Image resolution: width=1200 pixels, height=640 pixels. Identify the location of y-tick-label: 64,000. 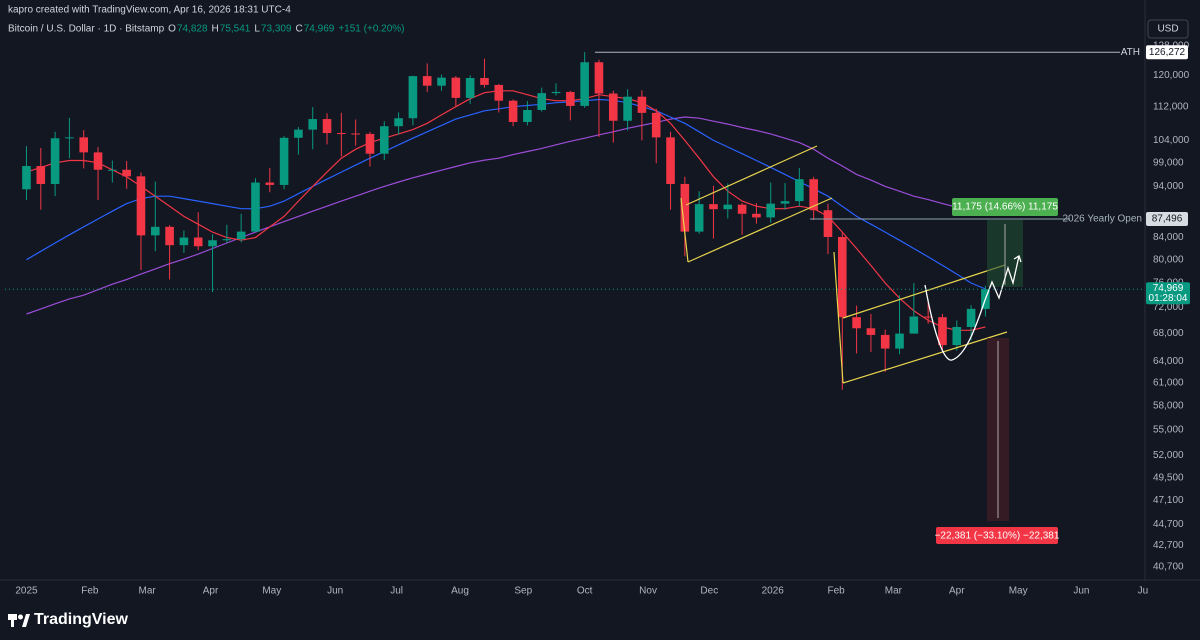
(1168, 361).